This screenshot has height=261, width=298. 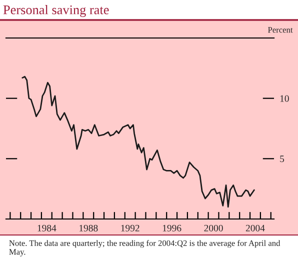 I want to click on text: Note. The data are quarterly; the reading for 2004:Q2 is the average for April and May., so click(x=144, y=248).